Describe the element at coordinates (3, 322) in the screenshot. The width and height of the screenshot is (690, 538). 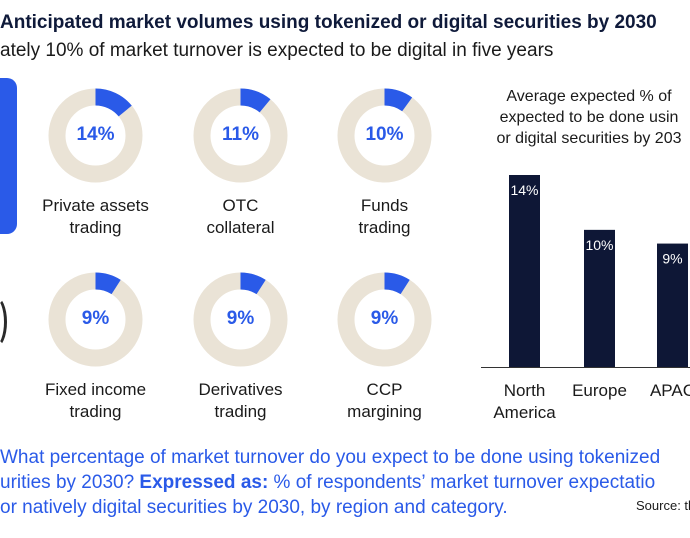
I see `left-partial-ring` at that location.